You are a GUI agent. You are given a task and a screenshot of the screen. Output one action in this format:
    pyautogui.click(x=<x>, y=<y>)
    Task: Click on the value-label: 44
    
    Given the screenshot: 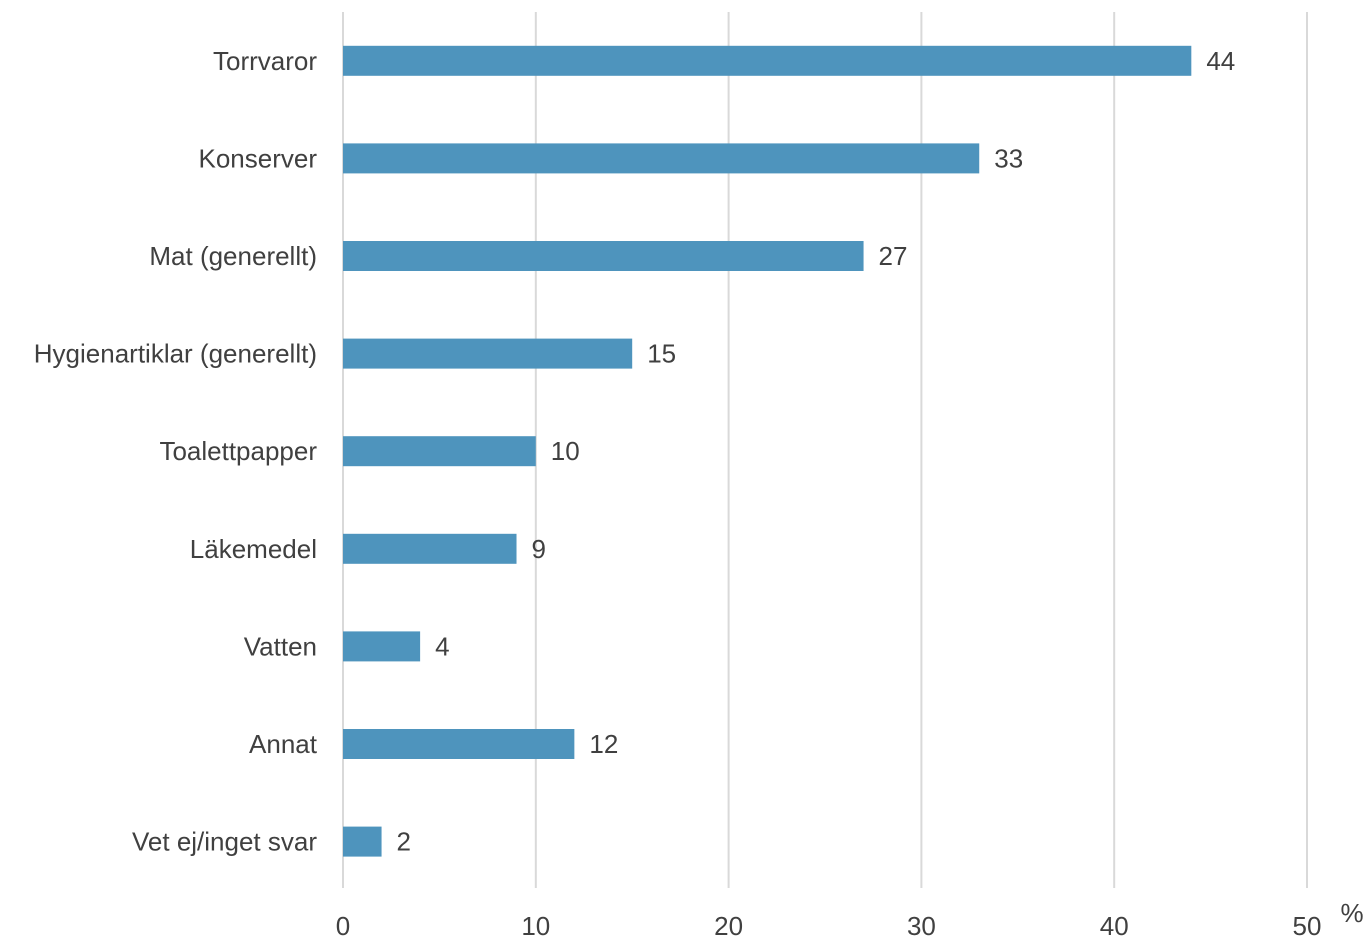 What is the action you would take?
    pyautogui.click(x=1220, y=61)
    